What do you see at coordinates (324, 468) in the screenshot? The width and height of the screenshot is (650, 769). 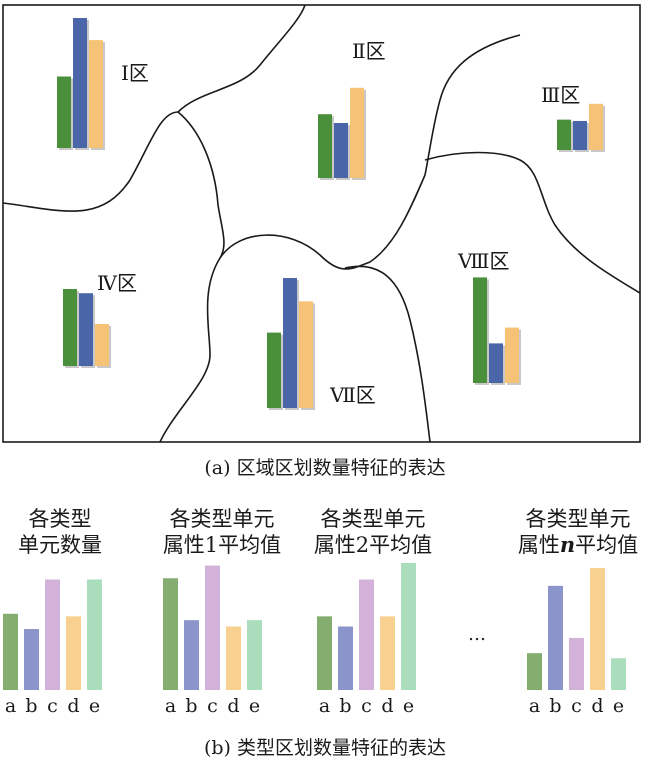 I see `caption-a: (a) 区域区划数量特征的表达` at bounding box center [324, 468].